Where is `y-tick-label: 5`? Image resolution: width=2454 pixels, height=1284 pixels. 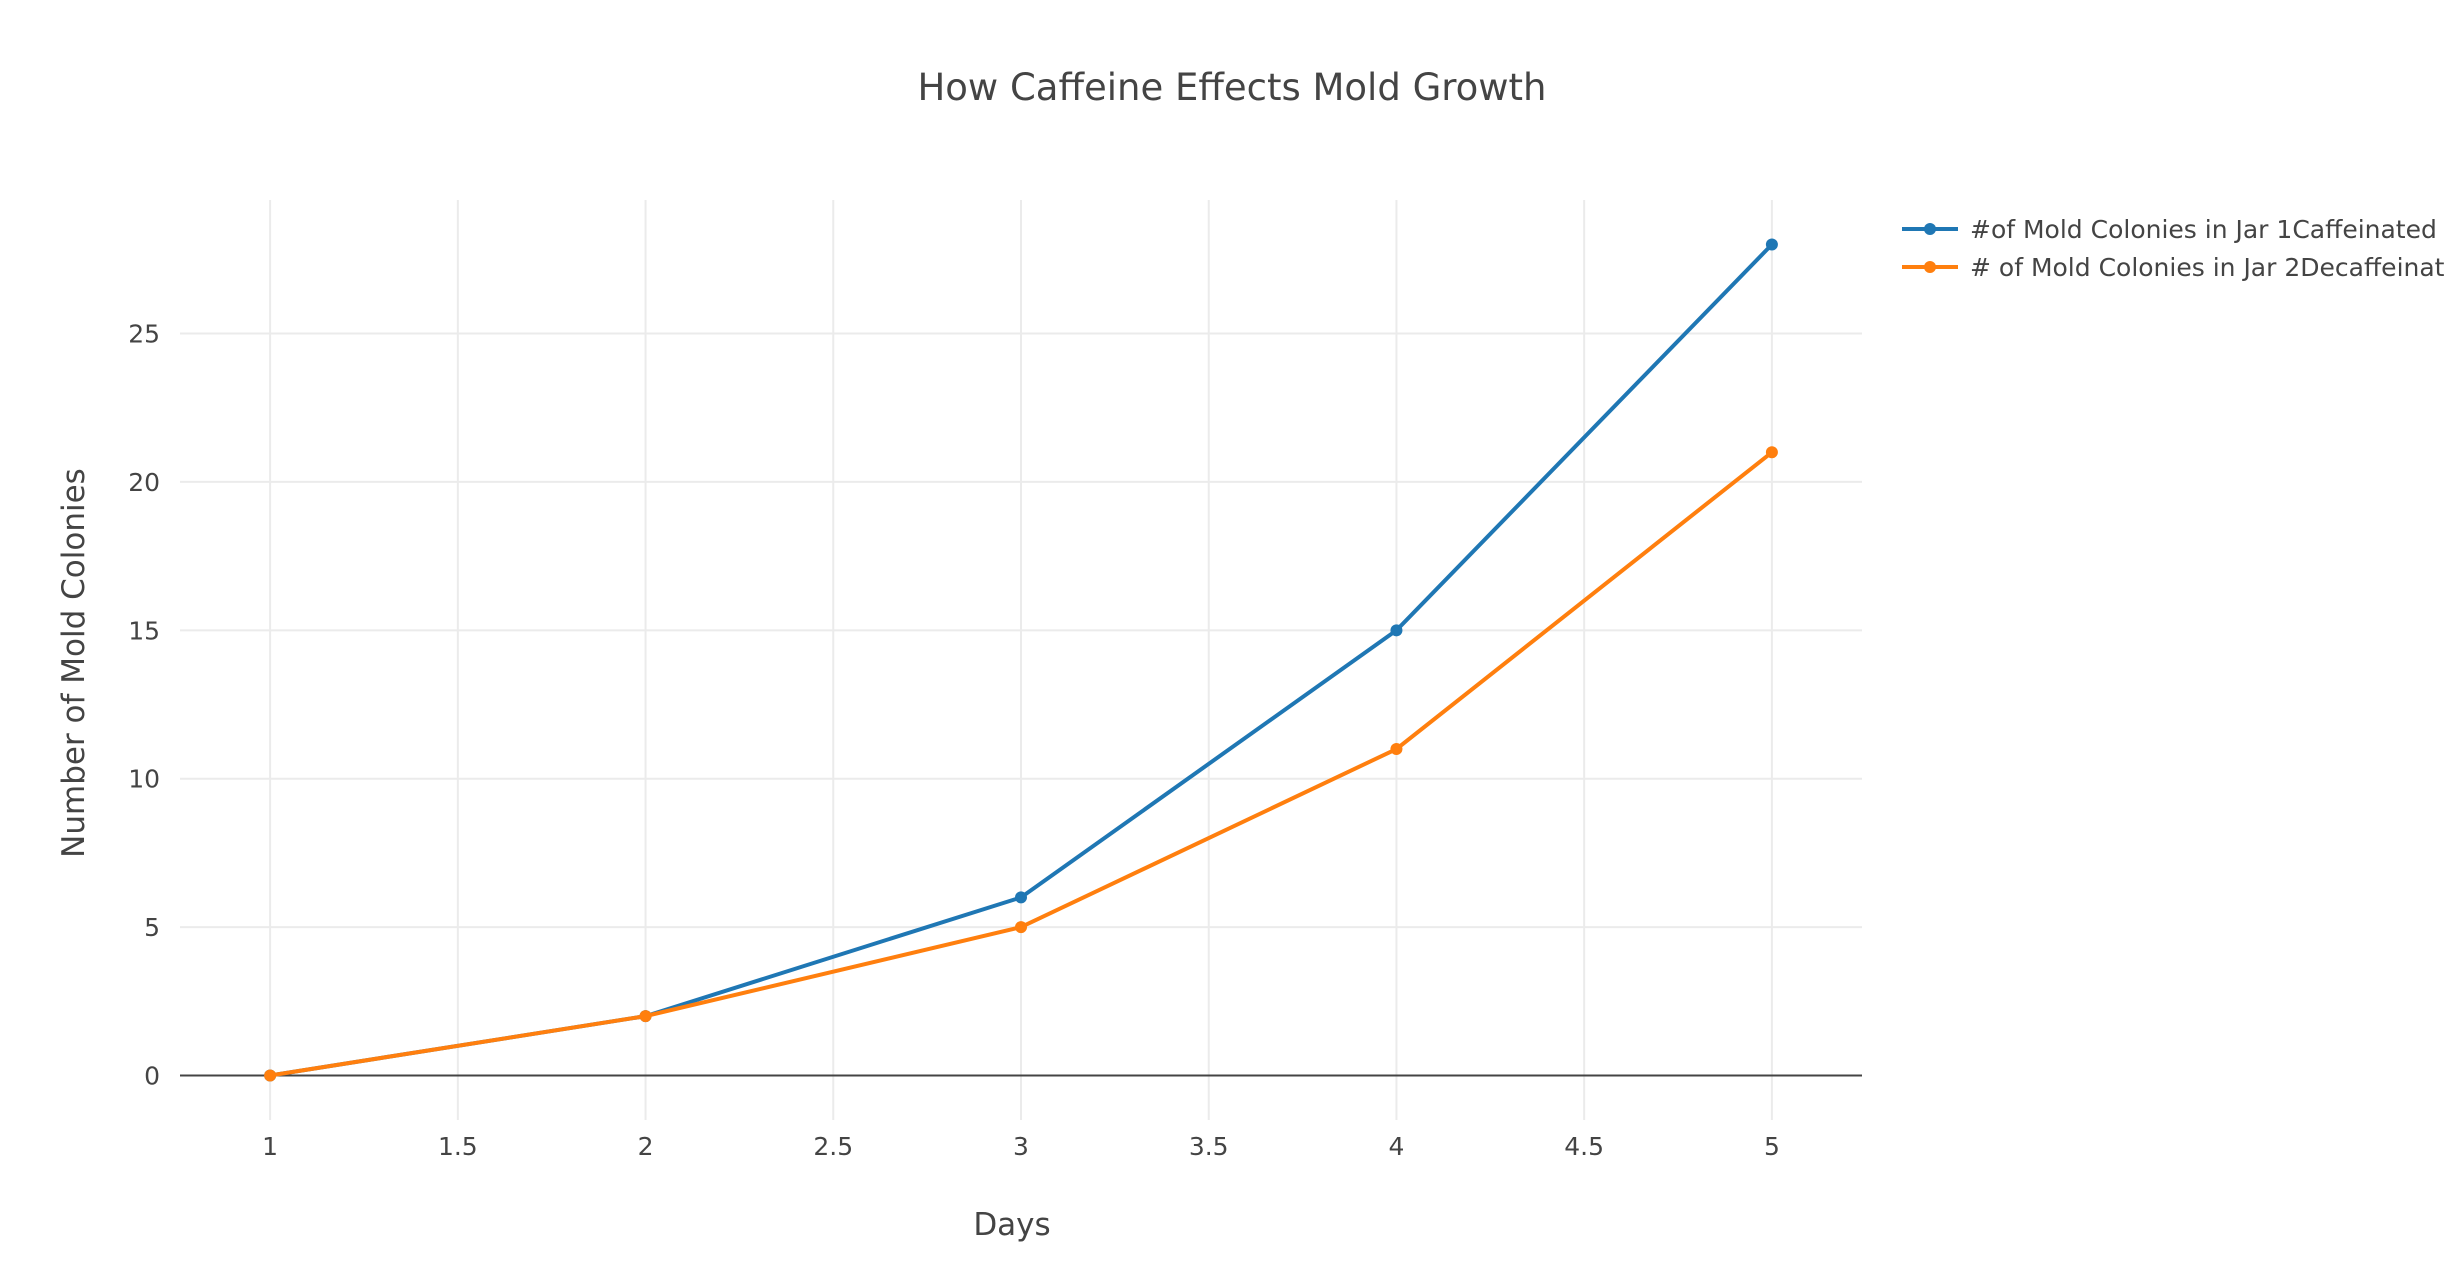
y-tick-label: 5 is located at coordinates (152, 927).